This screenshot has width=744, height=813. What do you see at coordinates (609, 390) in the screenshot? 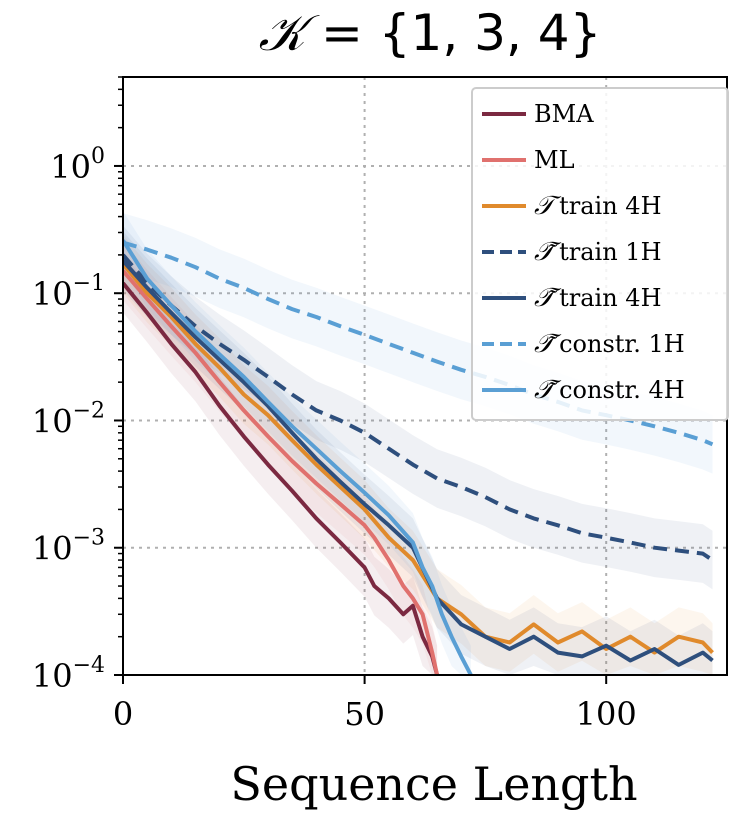
I see `legend-label: 𝒯̃ constr. 4H` at bounding box center [609, 390].